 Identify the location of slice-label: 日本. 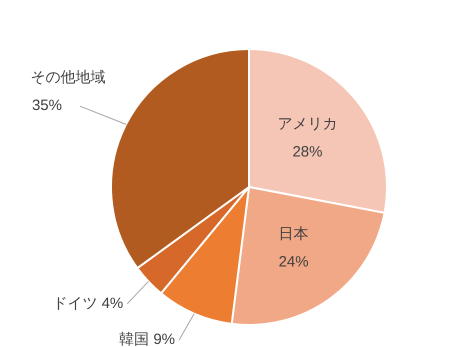
(293, 233).